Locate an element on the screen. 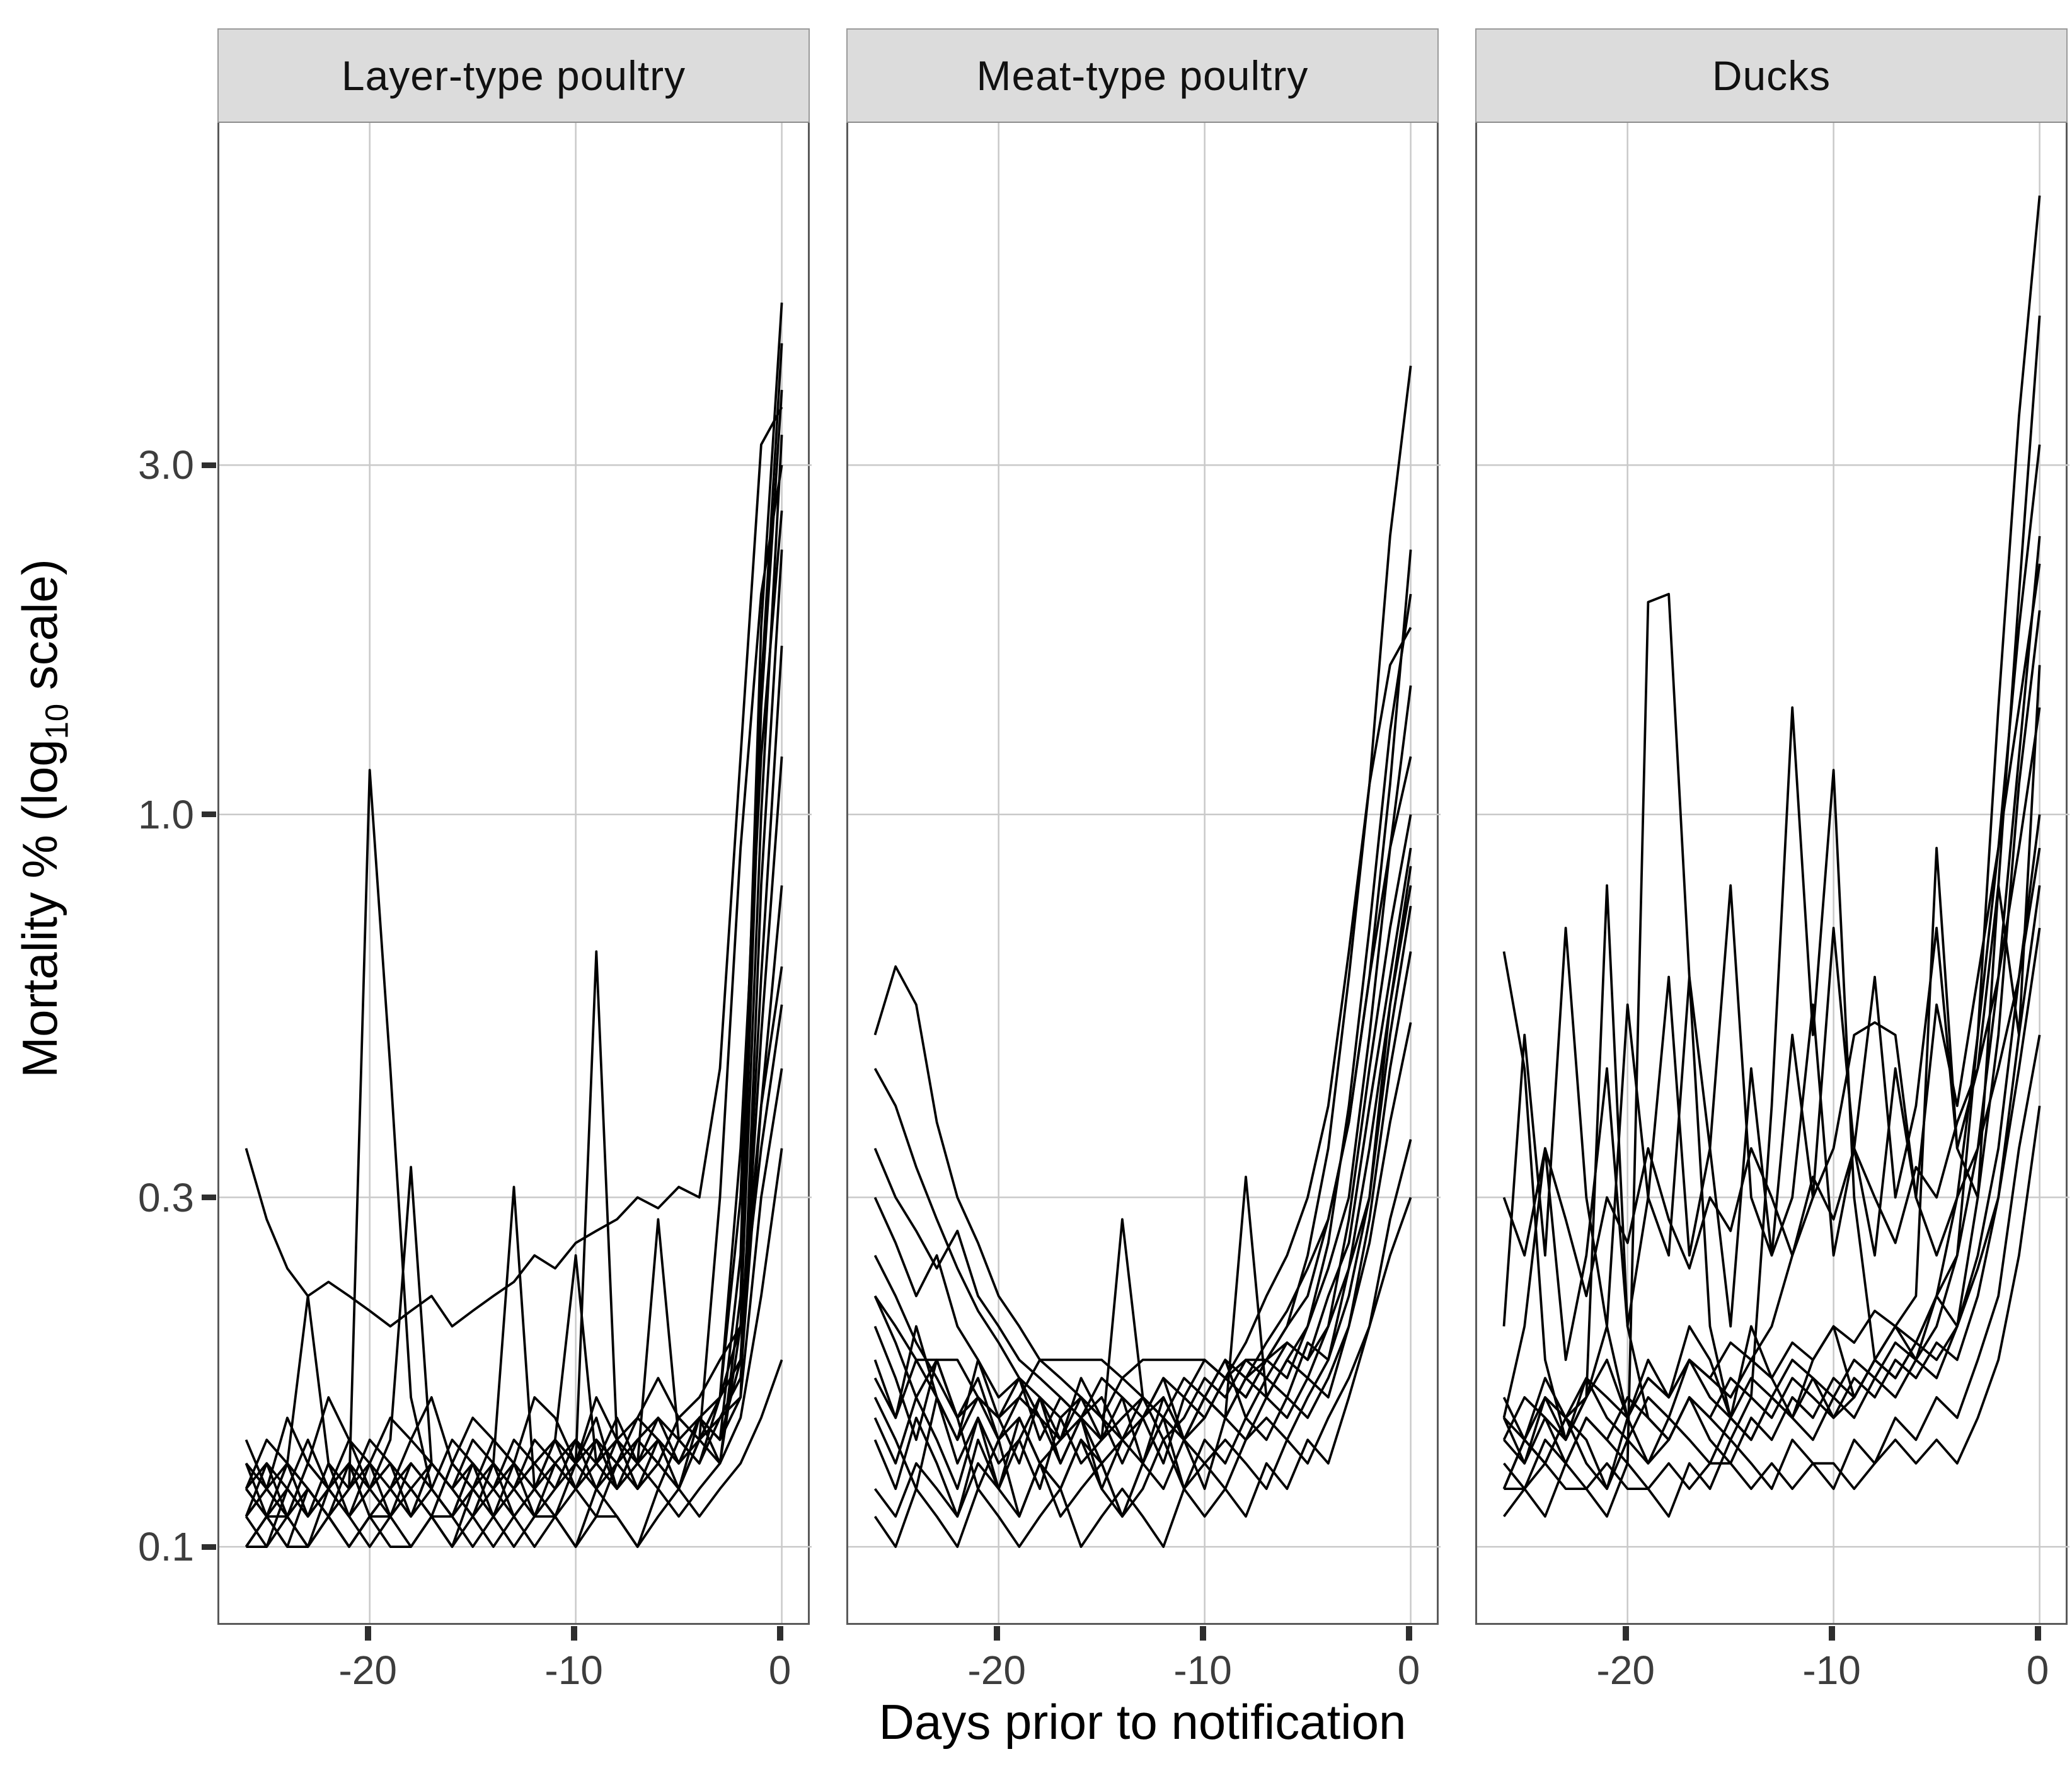  y-axis-tick-label: 1.0 is located at coordinates (166, 814).